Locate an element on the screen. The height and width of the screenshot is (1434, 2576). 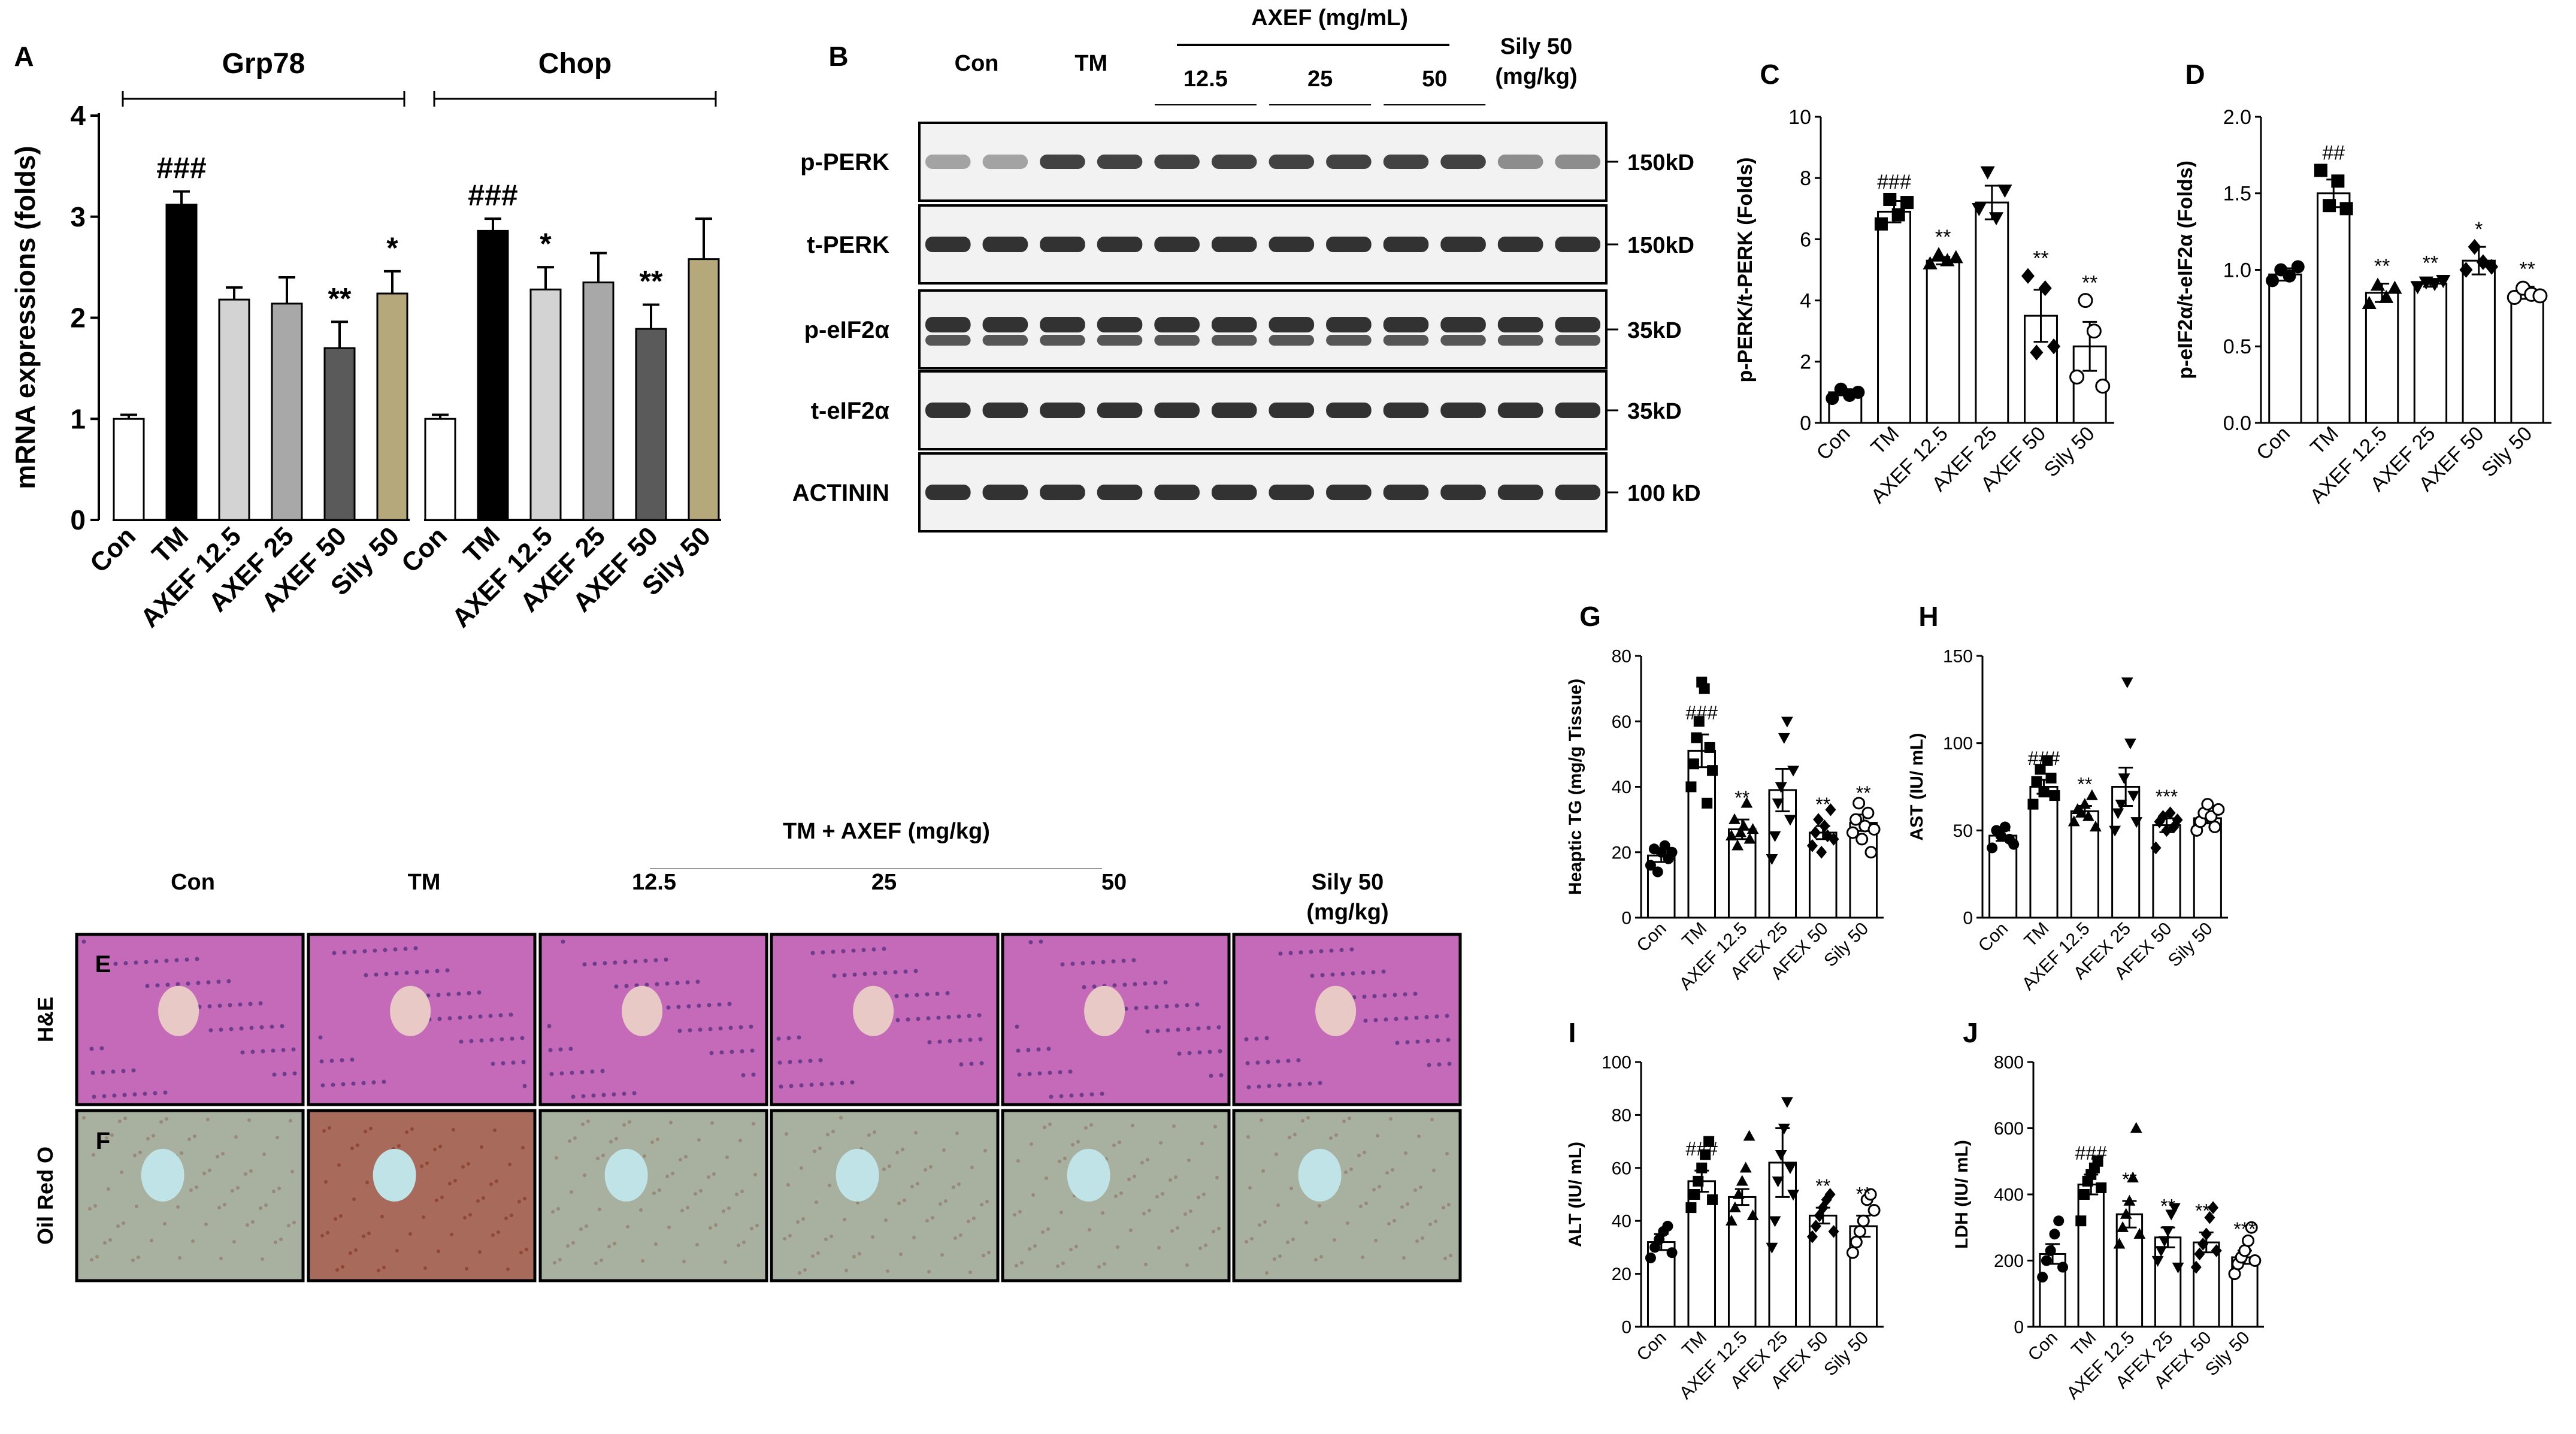
central-vein is located at coordinates (642, 1010).